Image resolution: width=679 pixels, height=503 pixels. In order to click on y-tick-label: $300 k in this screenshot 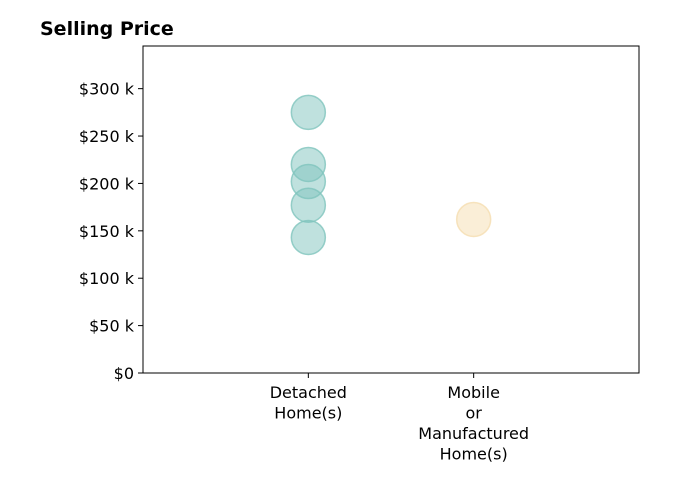, I will do `click(107, 89)`.